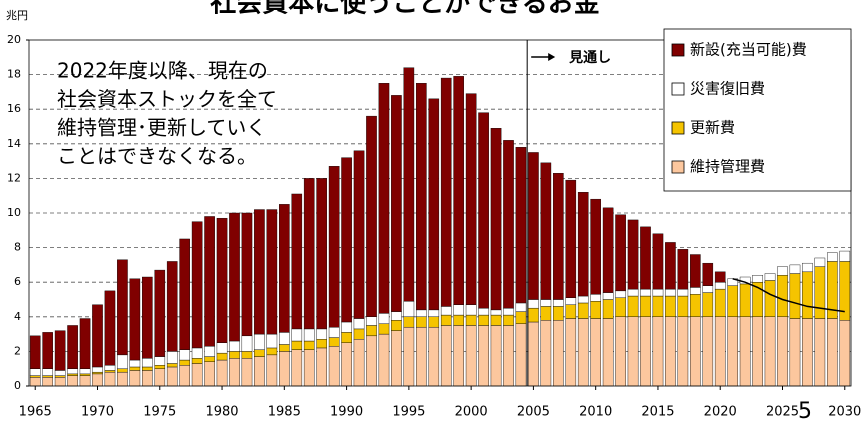 Image resolution: width=864 pixels, height=428 pixels. Describe the element at coordinates (657, 412) in the screenshot. I see `x-tick-label: 2015` at that location.